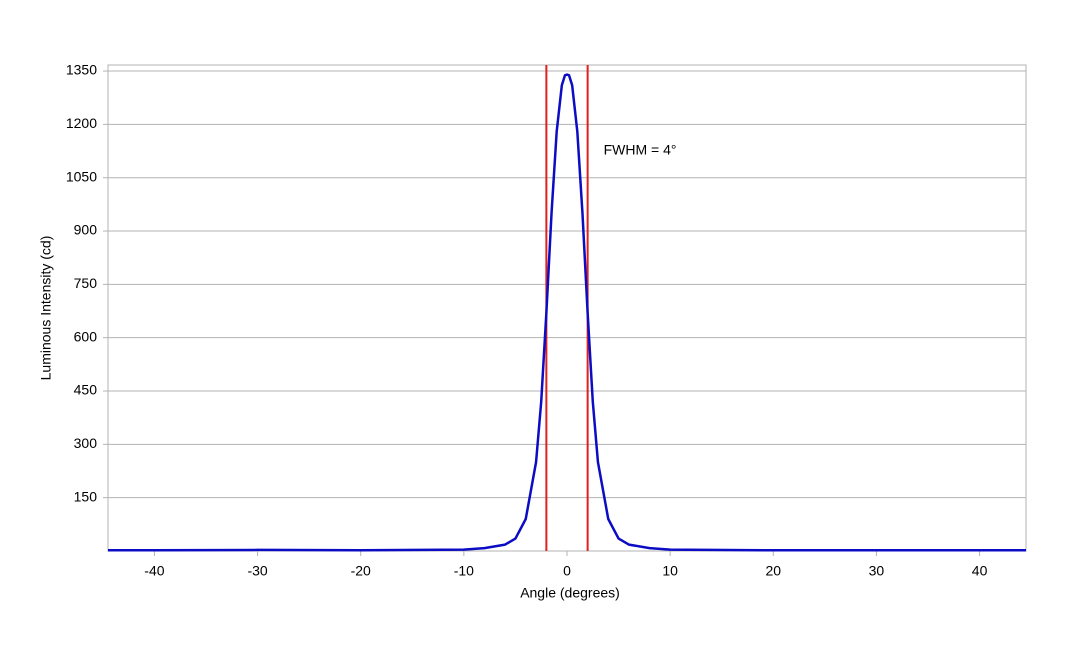 The height and width of the screenshot is (648, 1080). What do you see at coordinates (86, 283) in the screenshot?
I see `y-tick-label: 750` at bounding box center [86, 283].